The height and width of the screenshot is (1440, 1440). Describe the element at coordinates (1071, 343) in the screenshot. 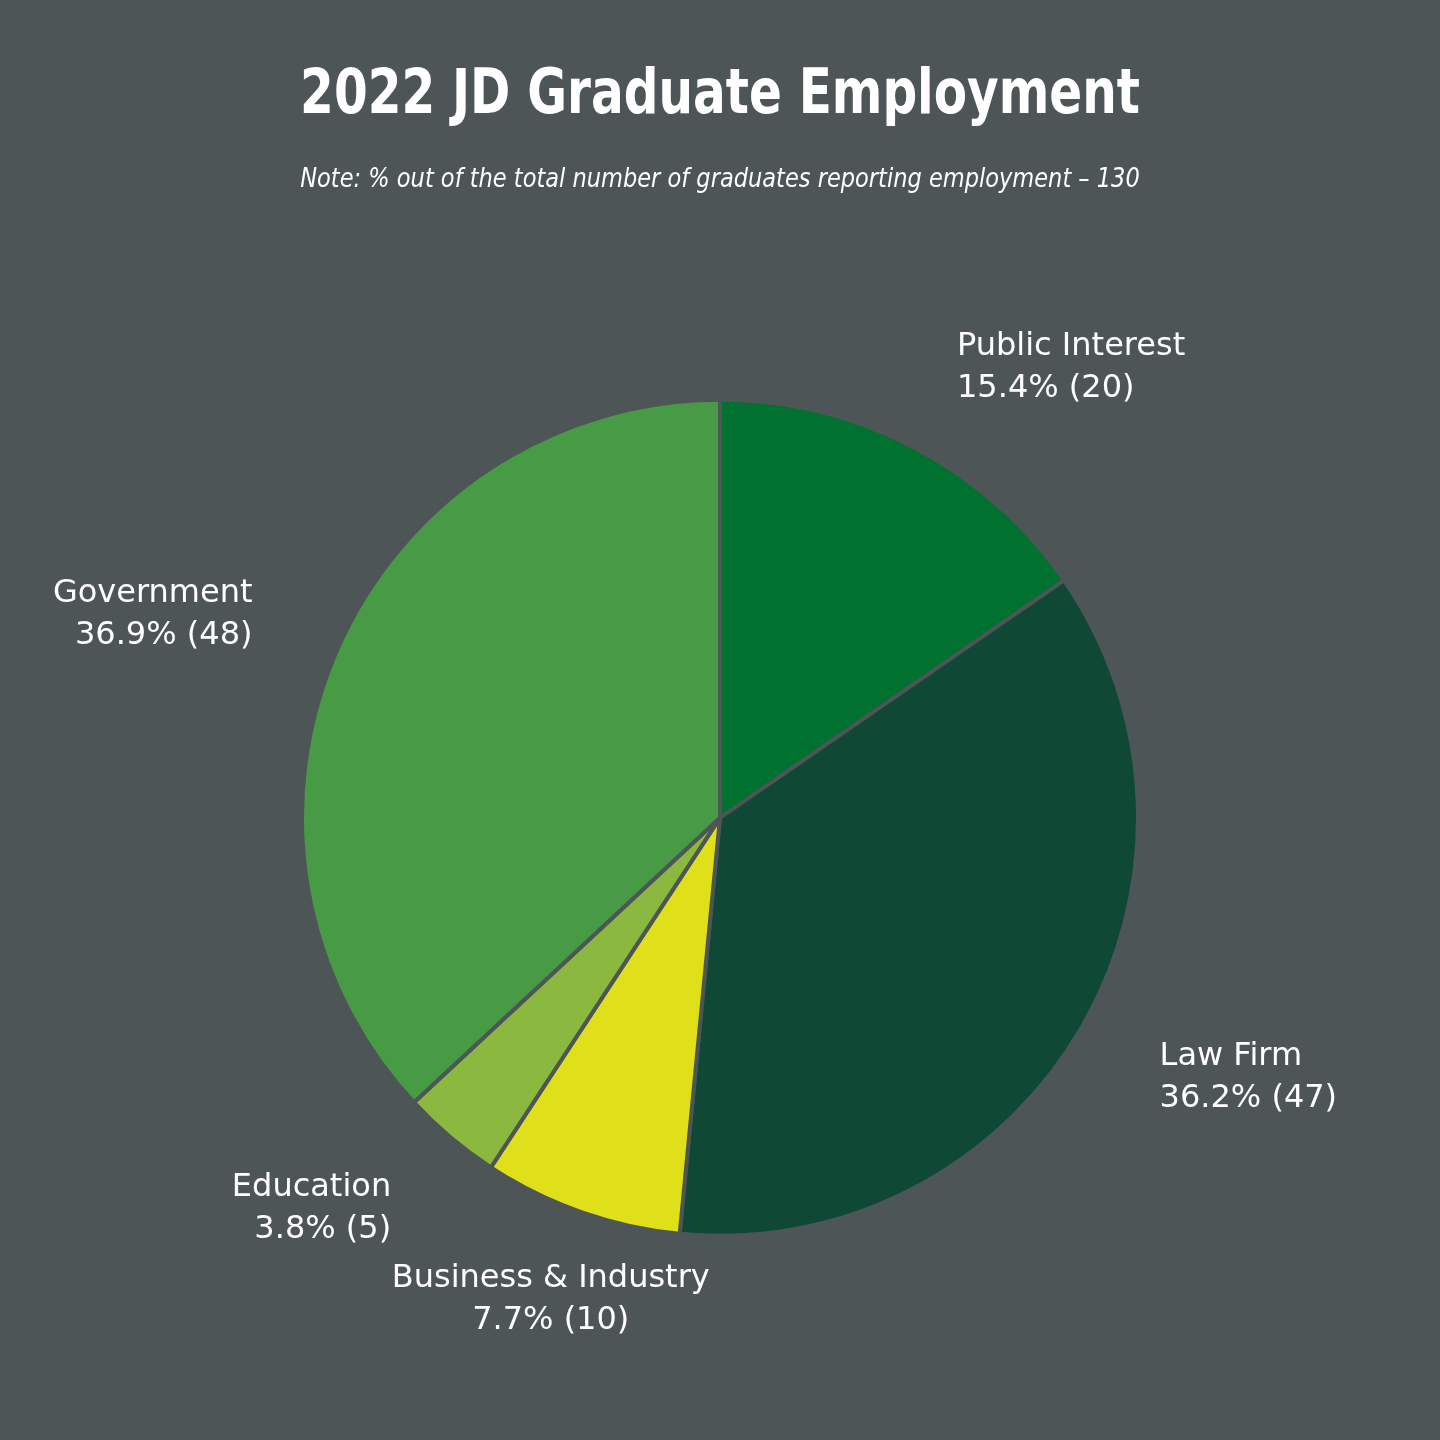

I see `slice-label: Public Interest` at that location.